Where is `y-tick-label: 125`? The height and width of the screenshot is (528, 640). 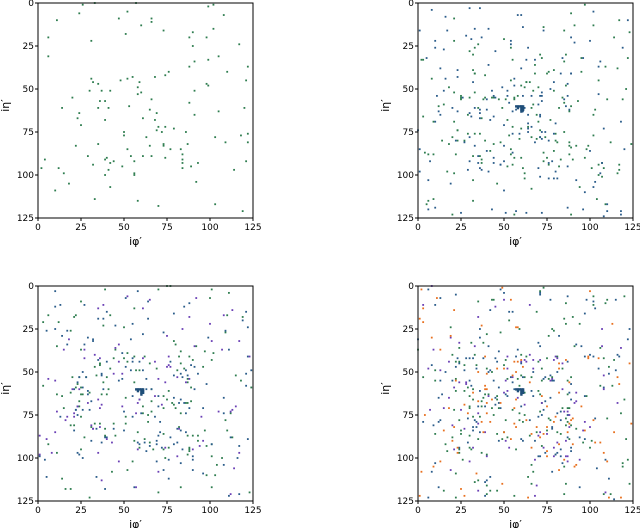
y-tick-label: 125 is located at coordinates (25, 502).